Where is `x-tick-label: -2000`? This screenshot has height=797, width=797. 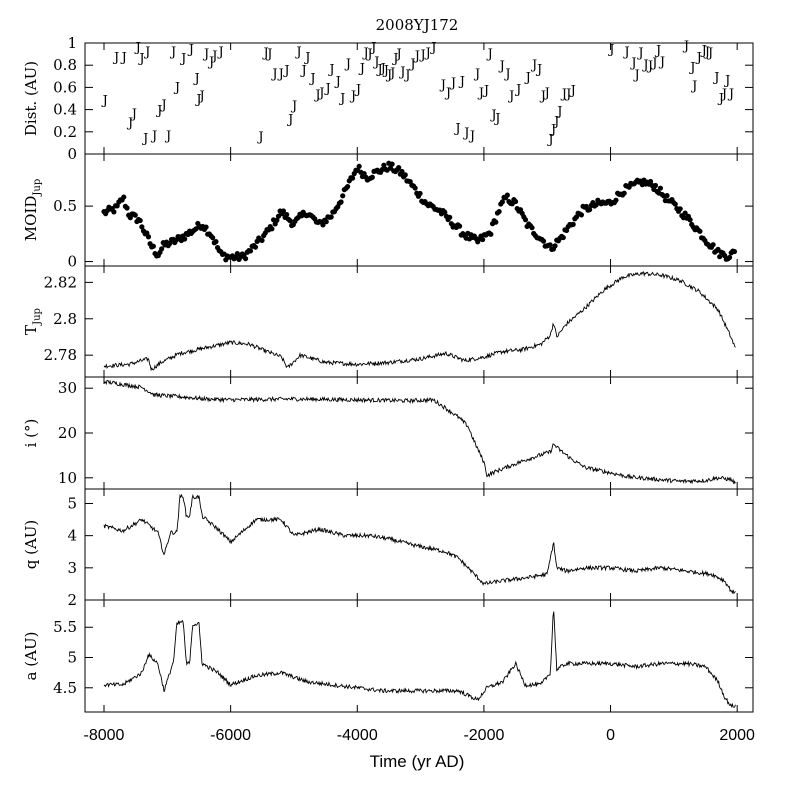 x-tick-label: -2000 is located at coordinates (483, 735).